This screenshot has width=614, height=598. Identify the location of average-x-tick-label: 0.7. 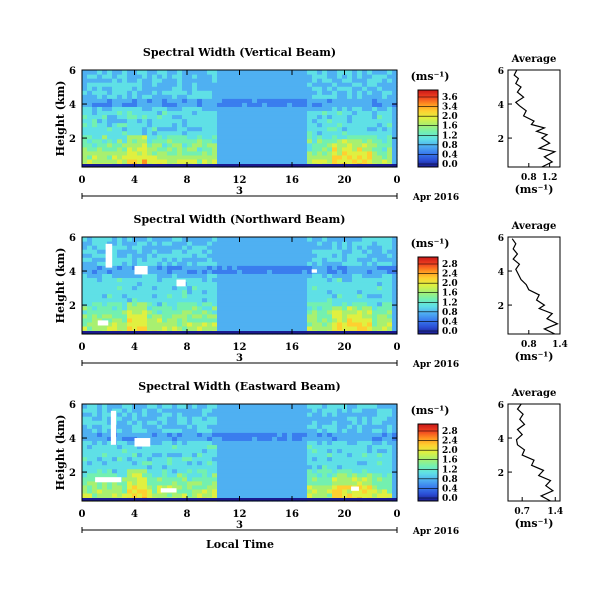
(522, 512).